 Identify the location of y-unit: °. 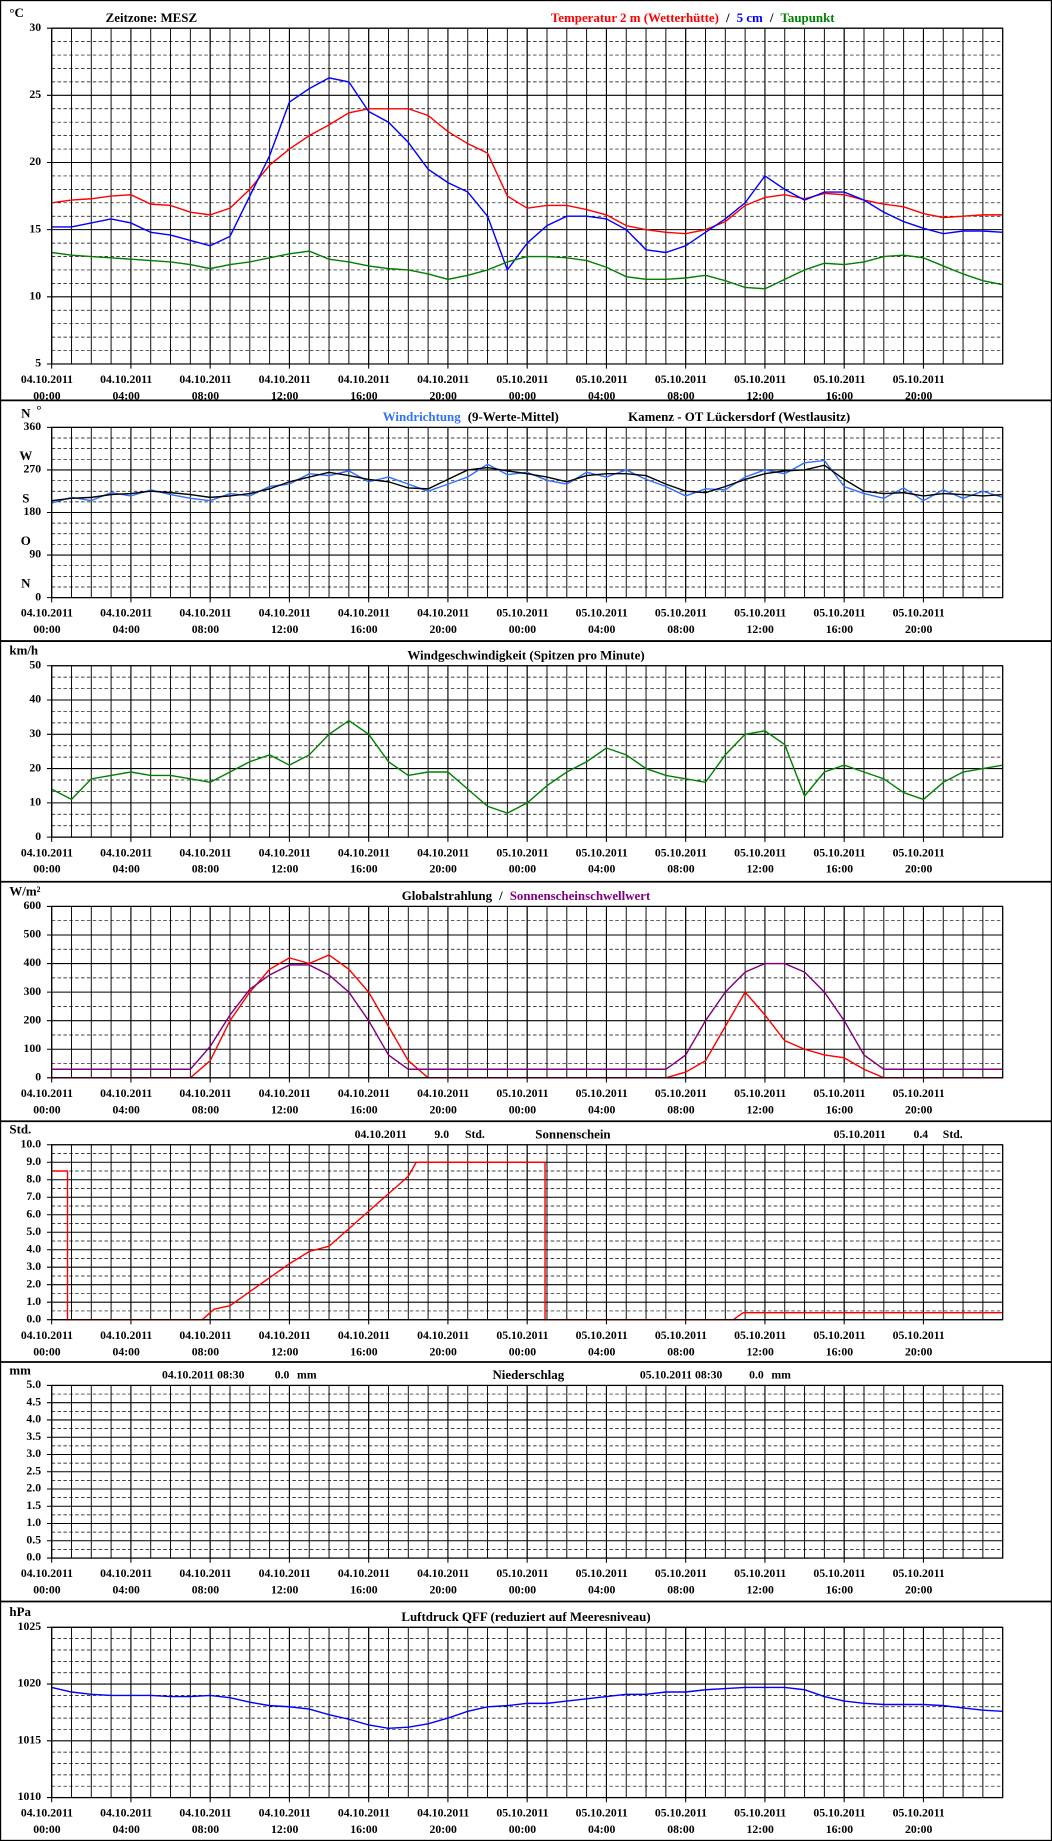
(38, 409).